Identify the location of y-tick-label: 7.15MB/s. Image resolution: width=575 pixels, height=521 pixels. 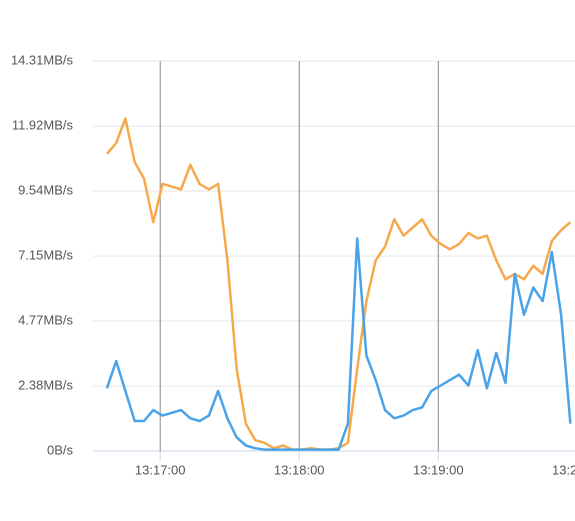
(45, 255).